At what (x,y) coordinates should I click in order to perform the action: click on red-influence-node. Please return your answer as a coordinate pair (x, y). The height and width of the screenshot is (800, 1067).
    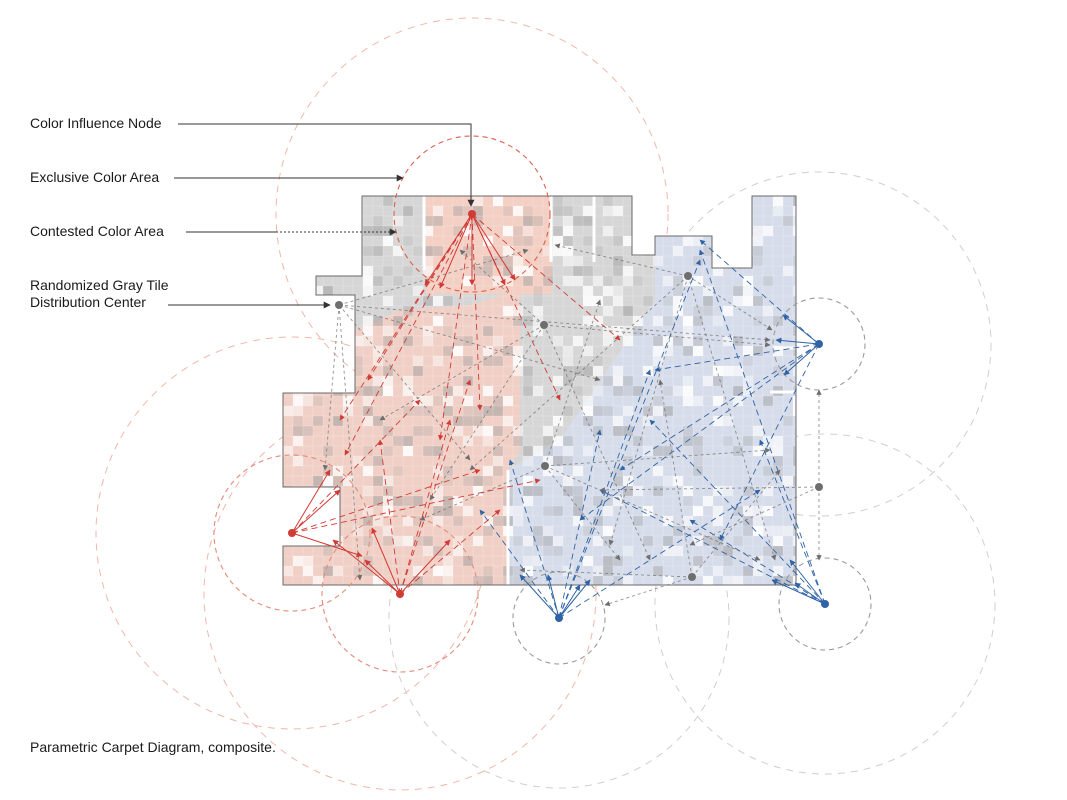
    Looking at the image, I should click on (472, 214).